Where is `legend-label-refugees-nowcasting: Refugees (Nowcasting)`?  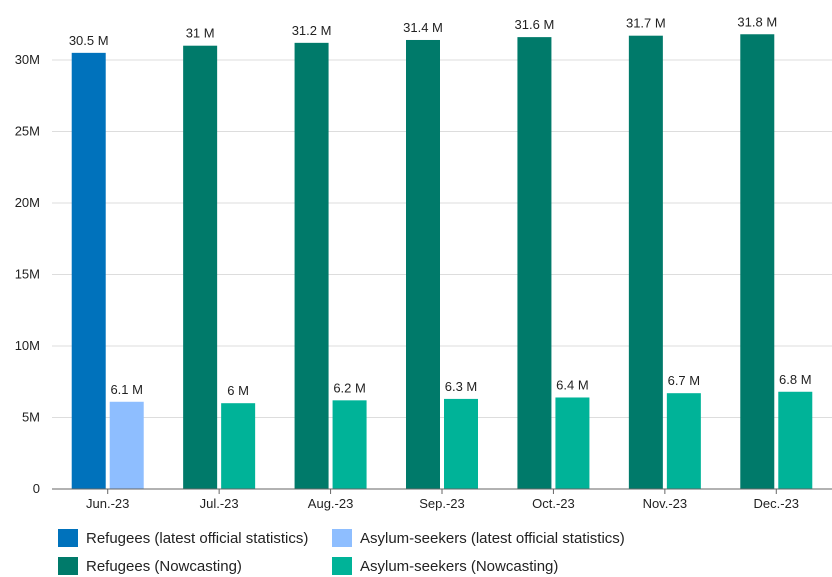 legend-label-refugees-nowcasting: Refugees (Nowcasting) is located at coordinates (164, 566).